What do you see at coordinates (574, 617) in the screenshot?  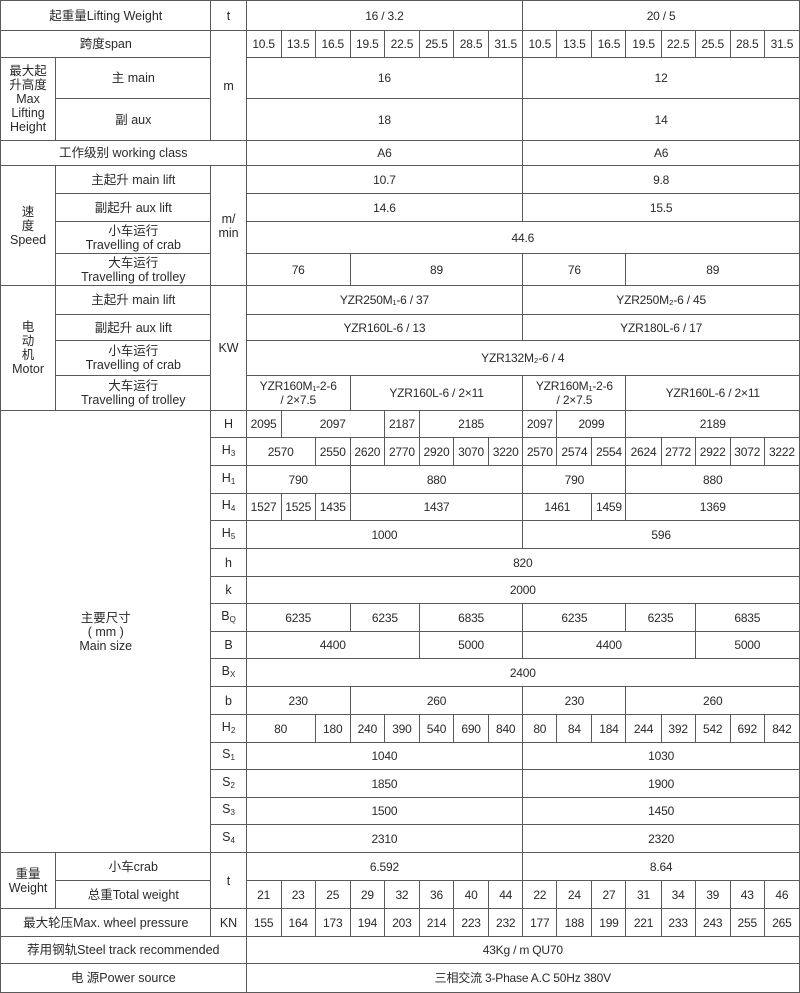 I see `value-cell: 6235` at bounding box center [574, 617].